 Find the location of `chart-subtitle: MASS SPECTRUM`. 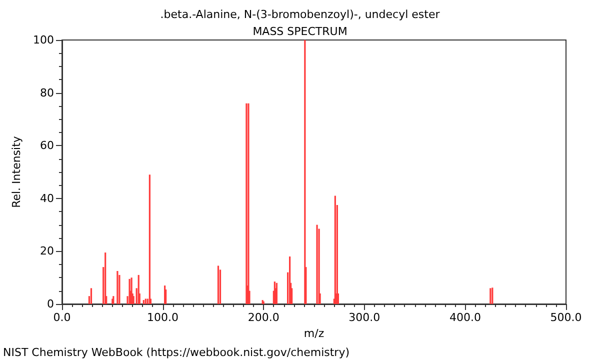

chart-subtitle: MASS SPECTRUM is located at coordinates (300, 31).